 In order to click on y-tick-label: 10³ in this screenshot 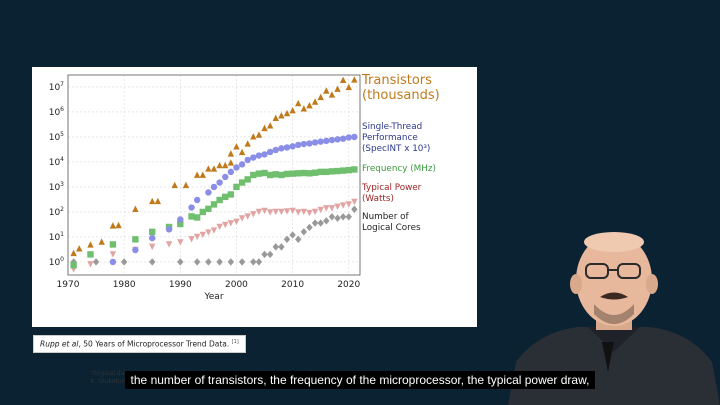, I will do `click(56, 187)`.